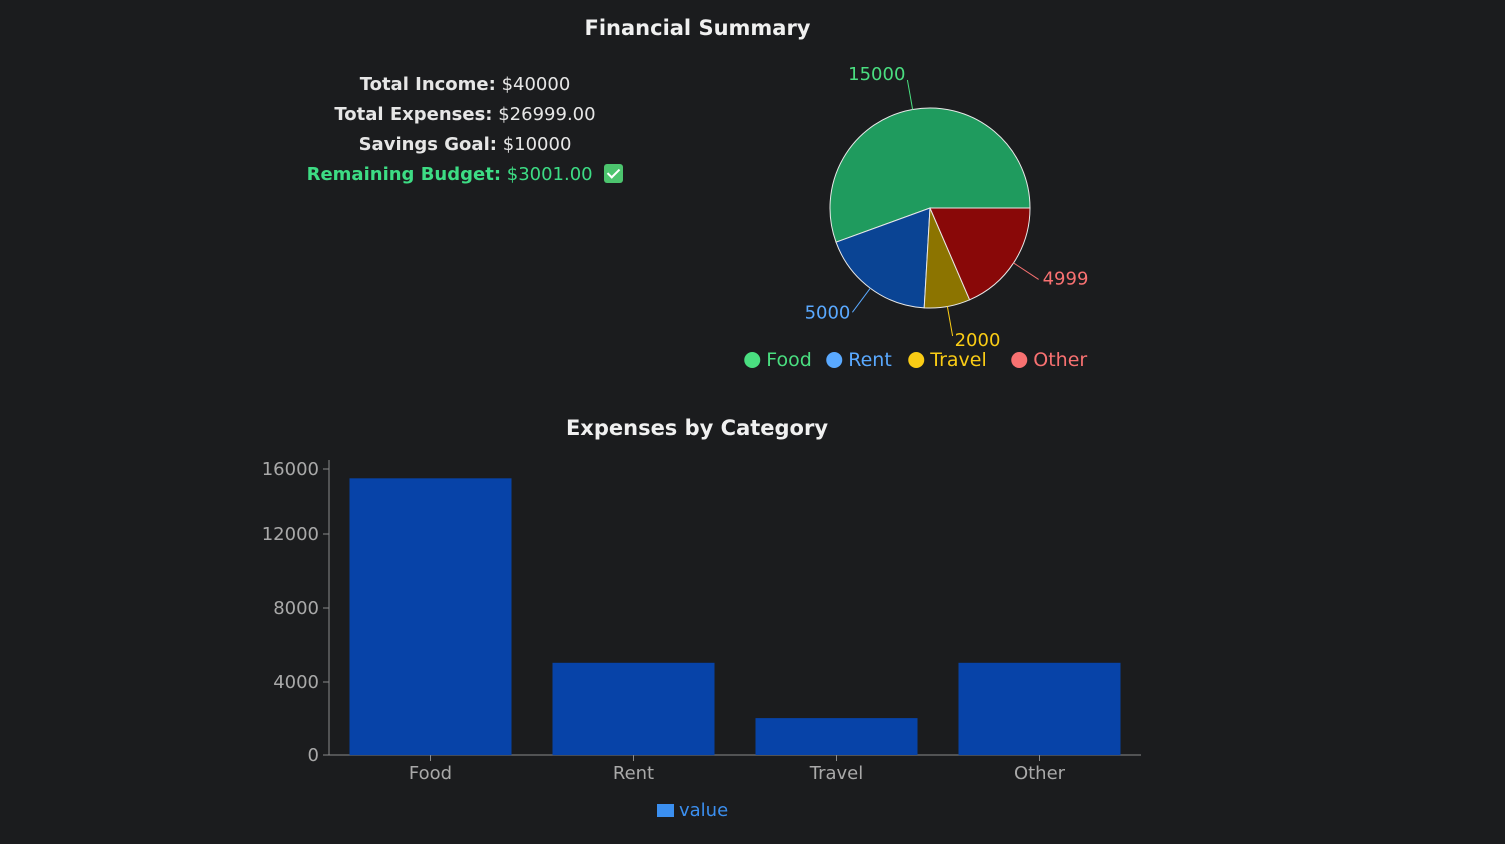 This screenshot has height=844, width=1505. I want to click on legend-dot-rent, so click(834, 360).